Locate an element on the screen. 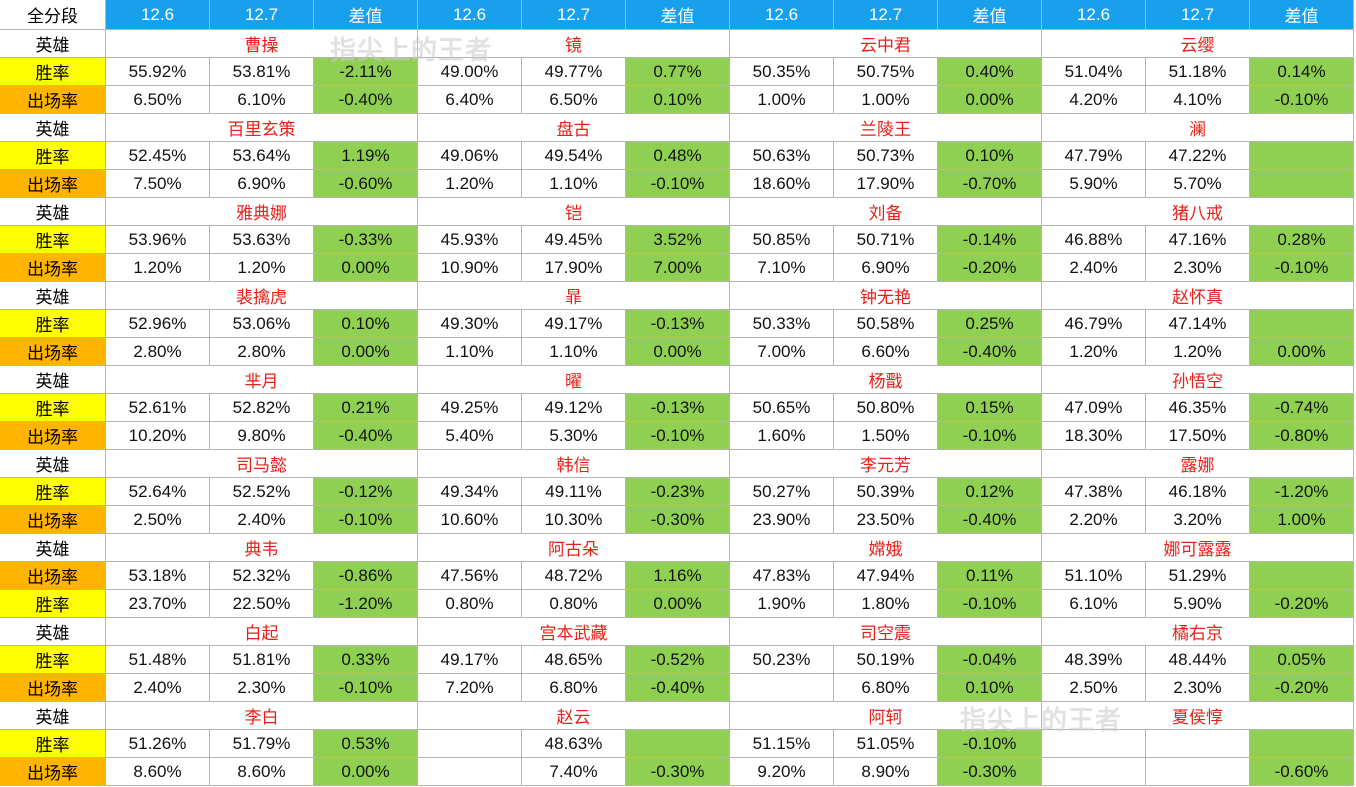 This screenshot has width=1356, height=787. value-cell: 23.90% is located at coordinates (782, 520).